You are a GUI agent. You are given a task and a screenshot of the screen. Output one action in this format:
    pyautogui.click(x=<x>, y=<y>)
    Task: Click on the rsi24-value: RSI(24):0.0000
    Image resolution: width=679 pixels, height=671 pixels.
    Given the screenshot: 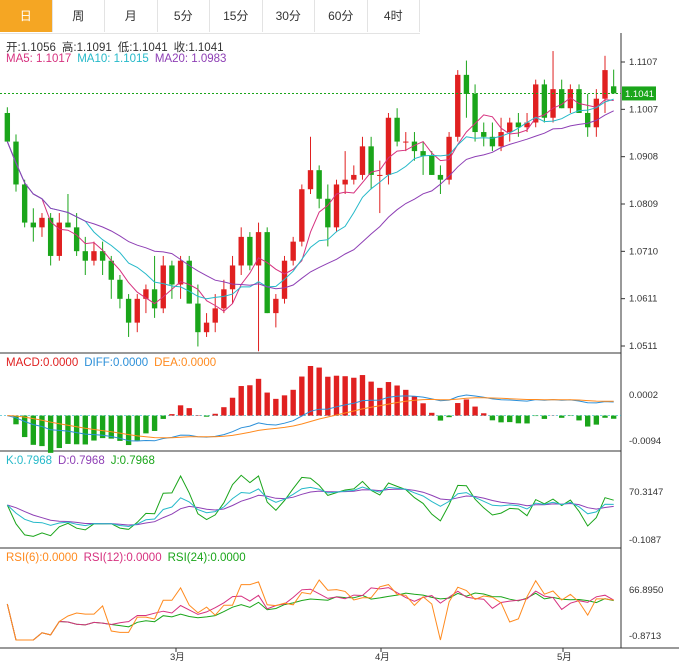 What is the action you would take?
    pyautogui.click(x=206, y=558)
    